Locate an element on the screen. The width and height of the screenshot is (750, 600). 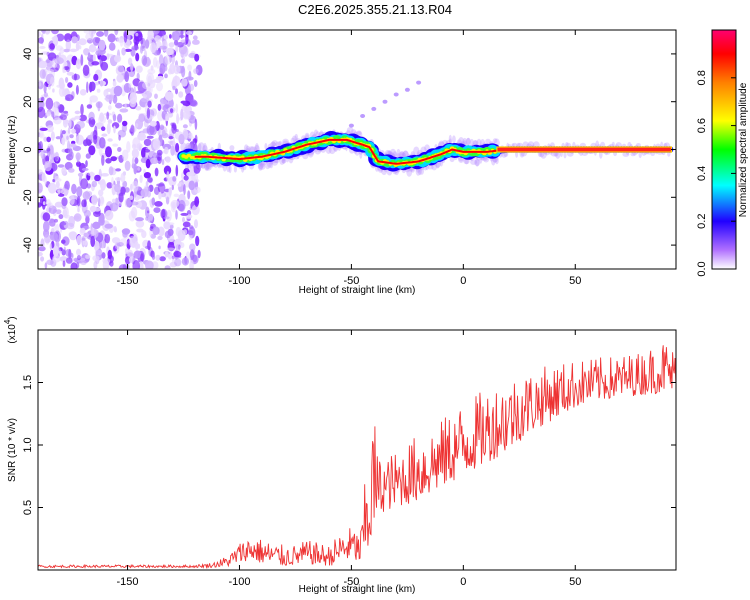
y-tick-label: -40 is located at coordinates (28, 245).